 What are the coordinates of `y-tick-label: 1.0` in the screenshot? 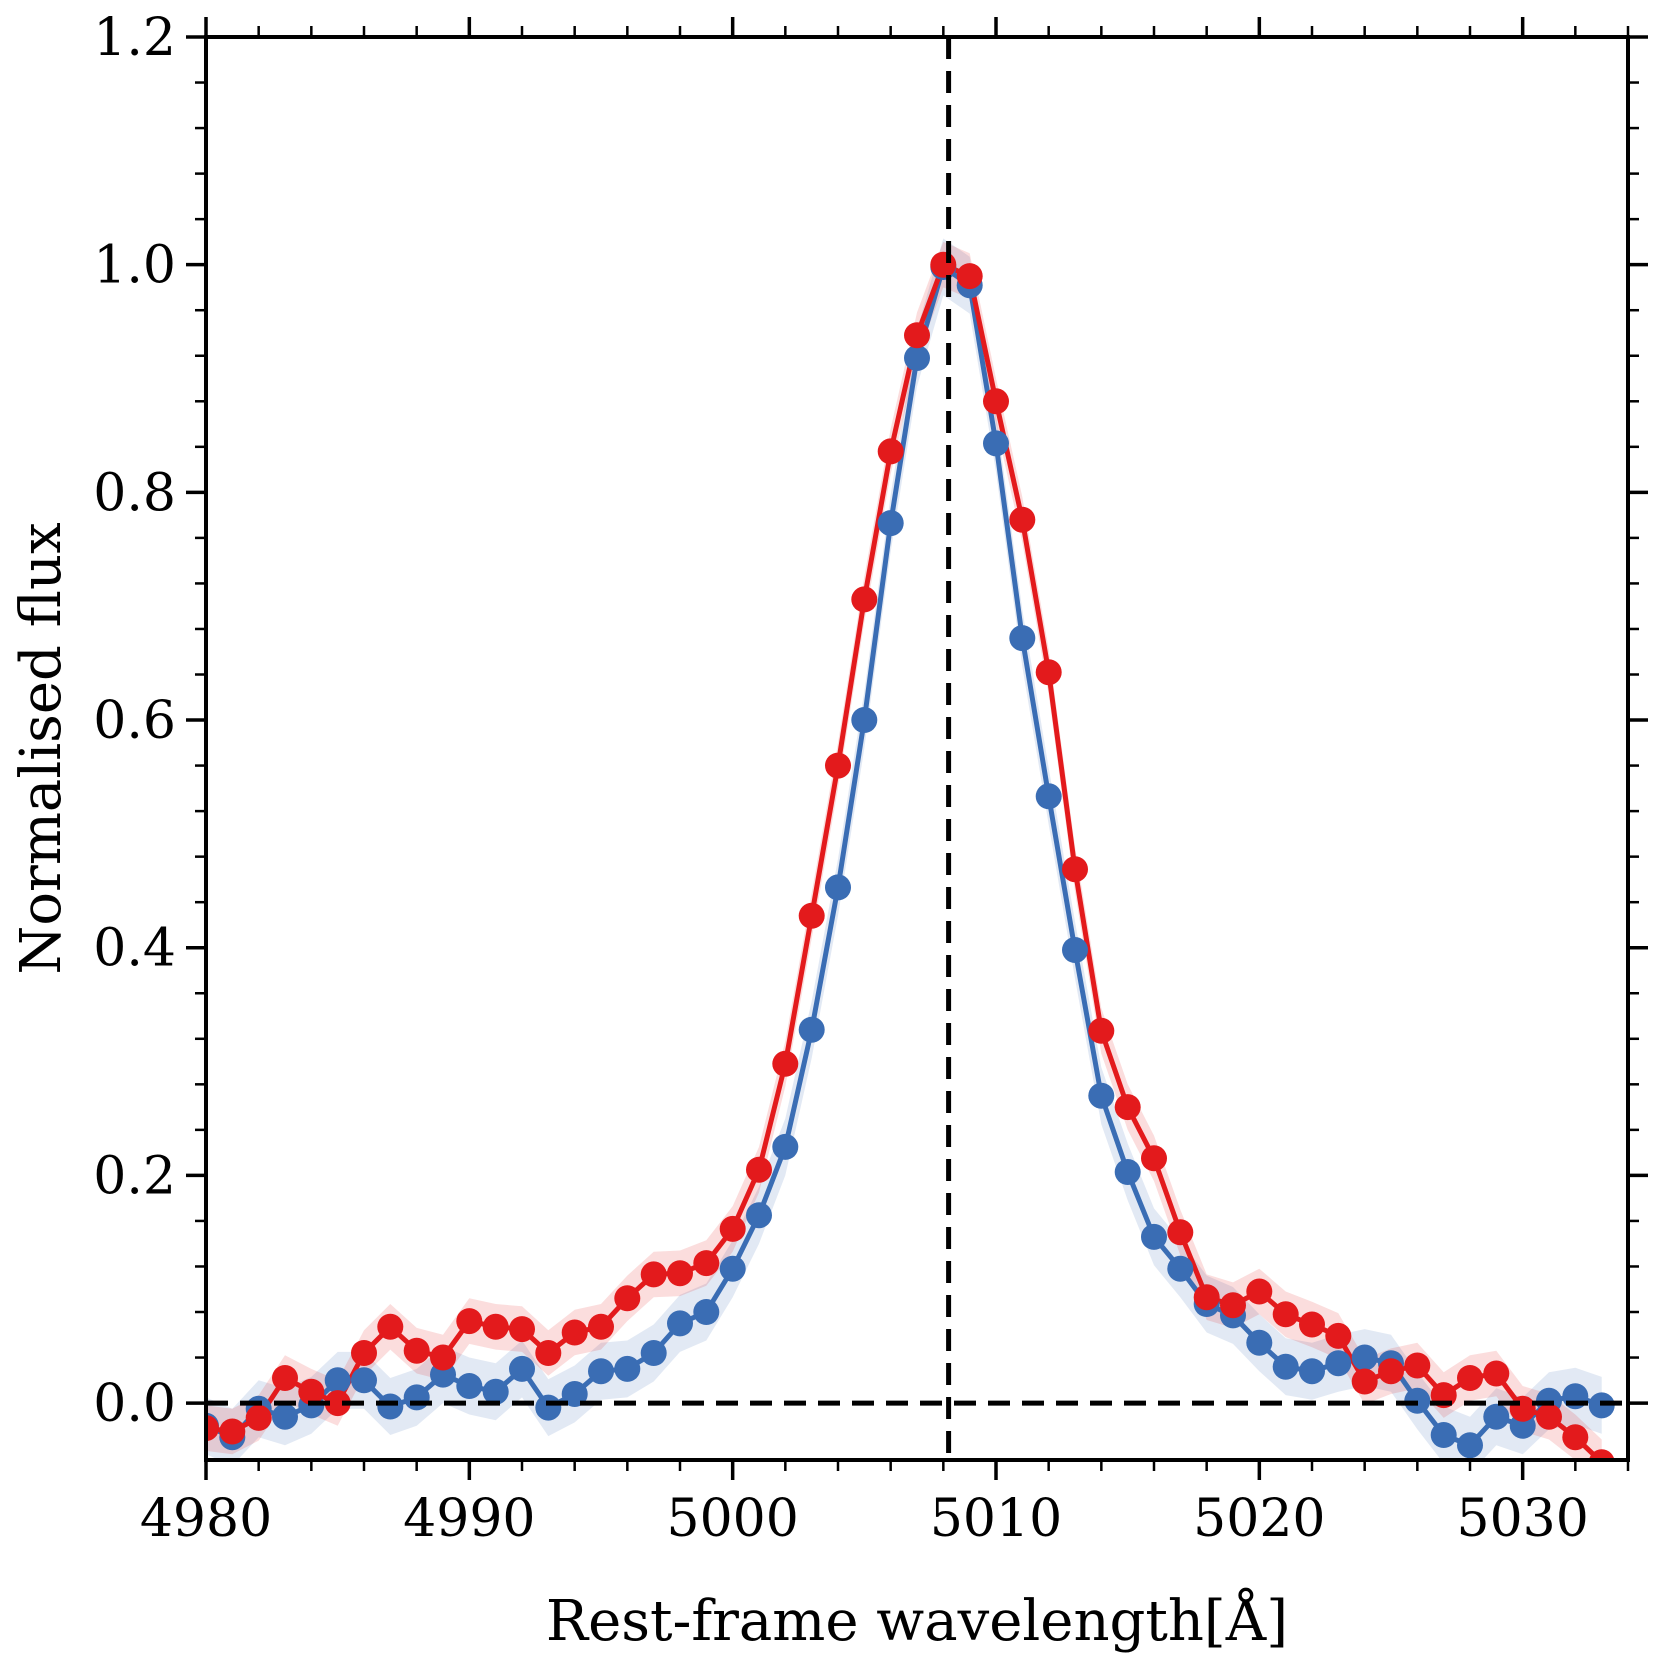 It's located at (134, 266).